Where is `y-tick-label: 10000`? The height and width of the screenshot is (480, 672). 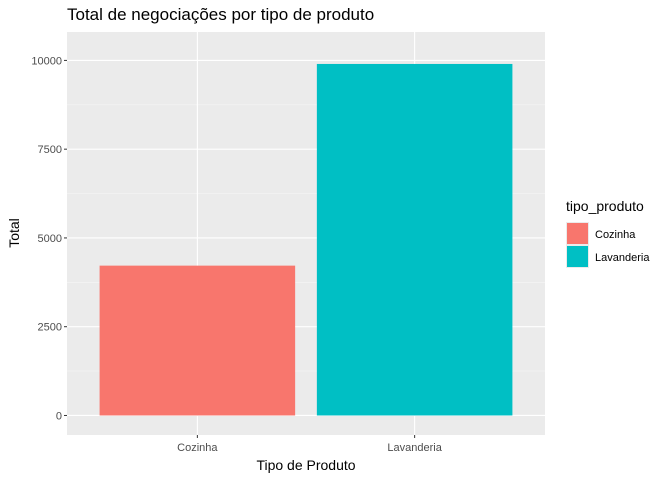
y-tick-label: 10000 is located at coordinates (46, 61).